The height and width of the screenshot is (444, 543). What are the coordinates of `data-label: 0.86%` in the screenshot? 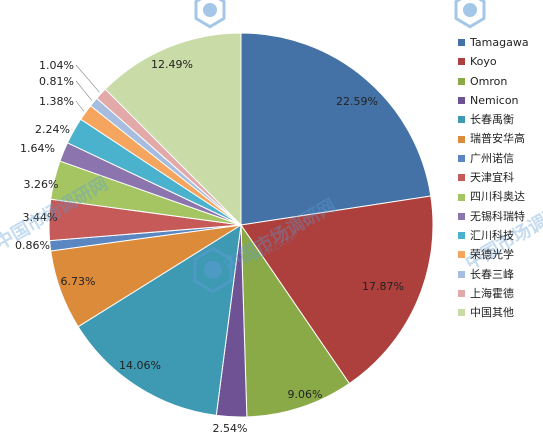 It's located at (32, 245).